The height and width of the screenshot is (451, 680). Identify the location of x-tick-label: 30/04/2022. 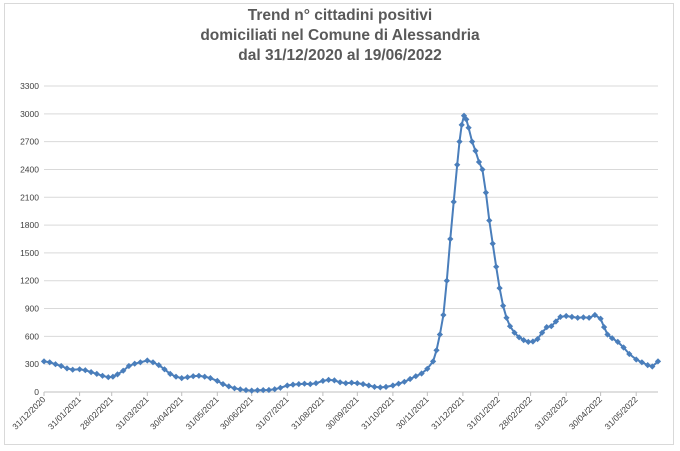
(585, 412).